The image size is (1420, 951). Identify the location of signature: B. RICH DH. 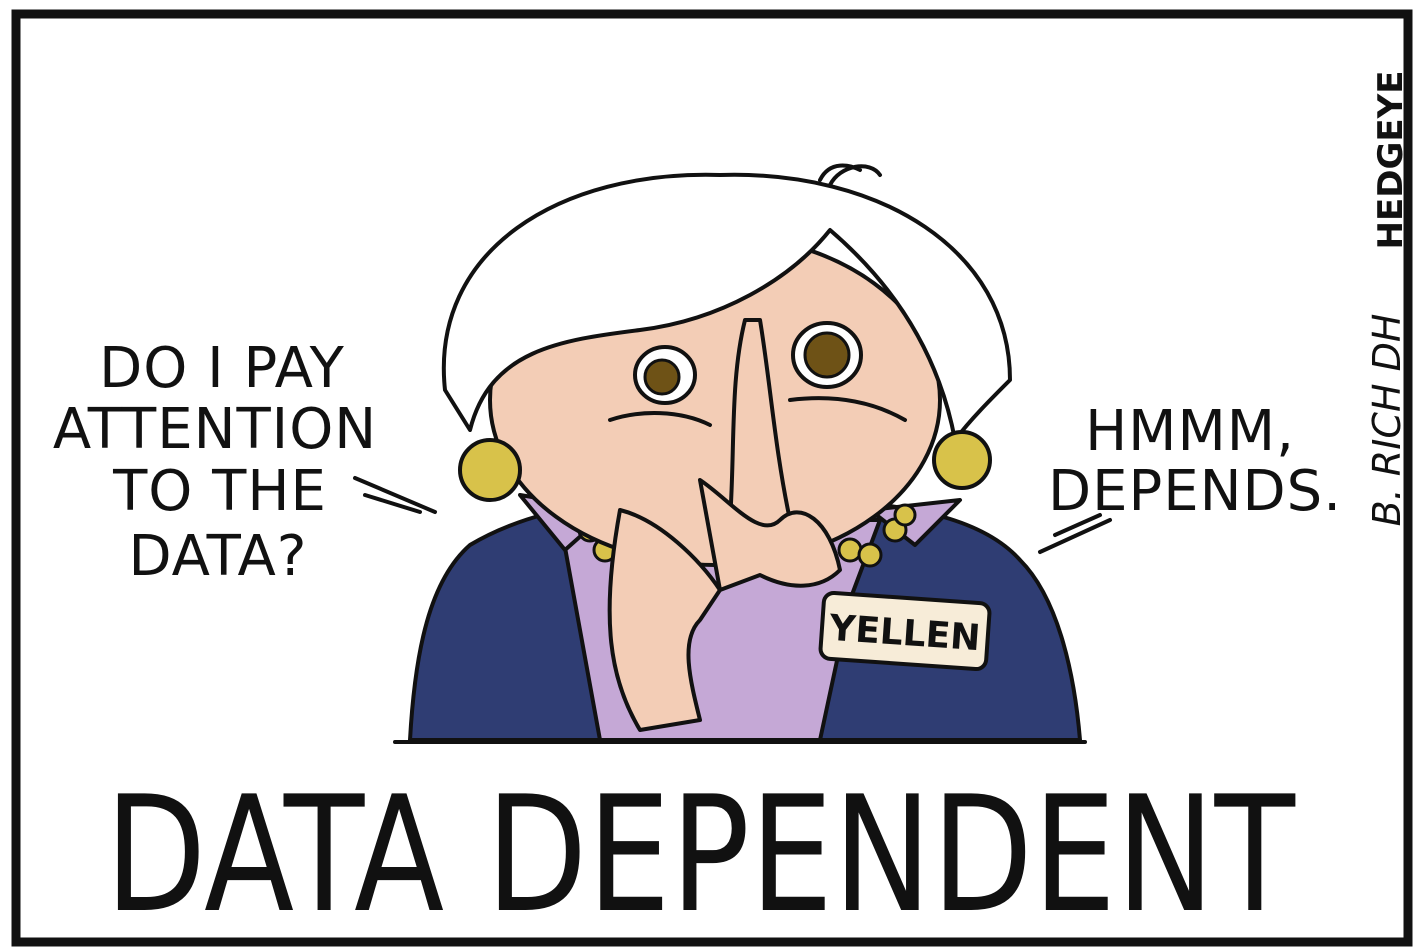
(1387, 420).